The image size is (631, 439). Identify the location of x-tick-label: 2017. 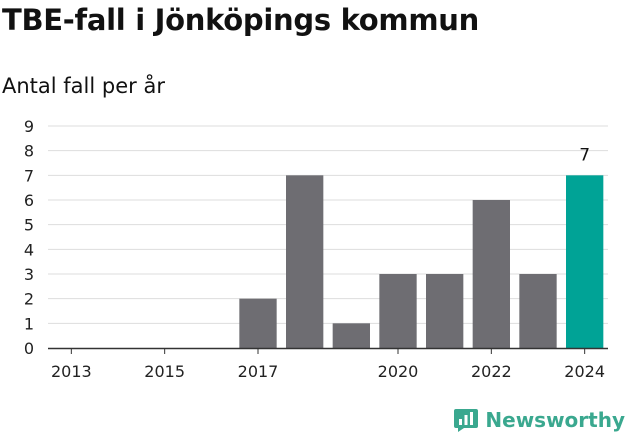
(258, 371).